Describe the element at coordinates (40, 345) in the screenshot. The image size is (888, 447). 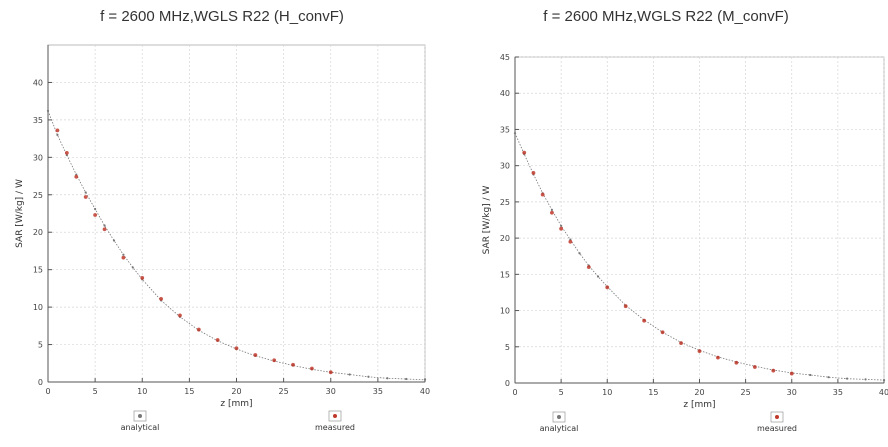
I see `y-tick-label: 5` at that location.